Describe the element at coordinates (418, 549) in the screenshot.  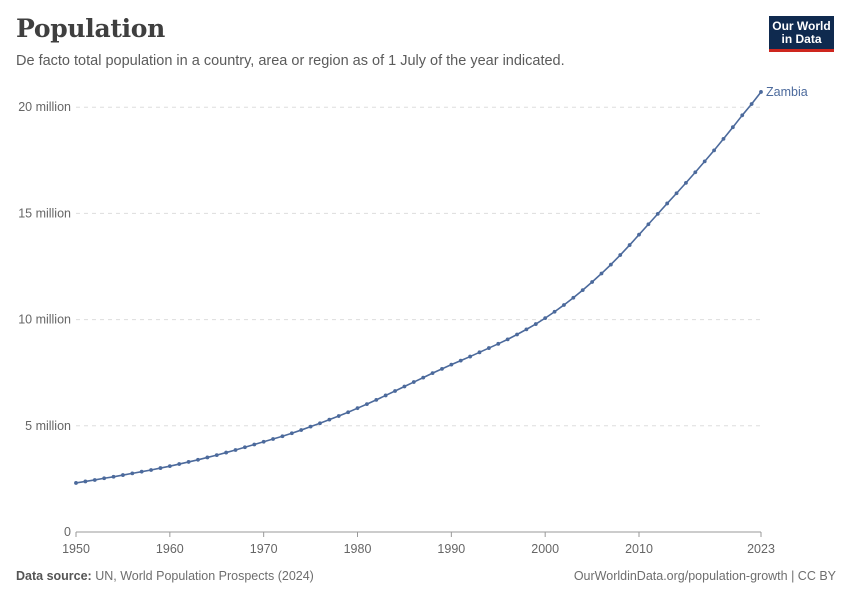
I see `x-axis-tick-labels: 1950 1960 1970 1980 1990 2000 2010 2023` at that location.